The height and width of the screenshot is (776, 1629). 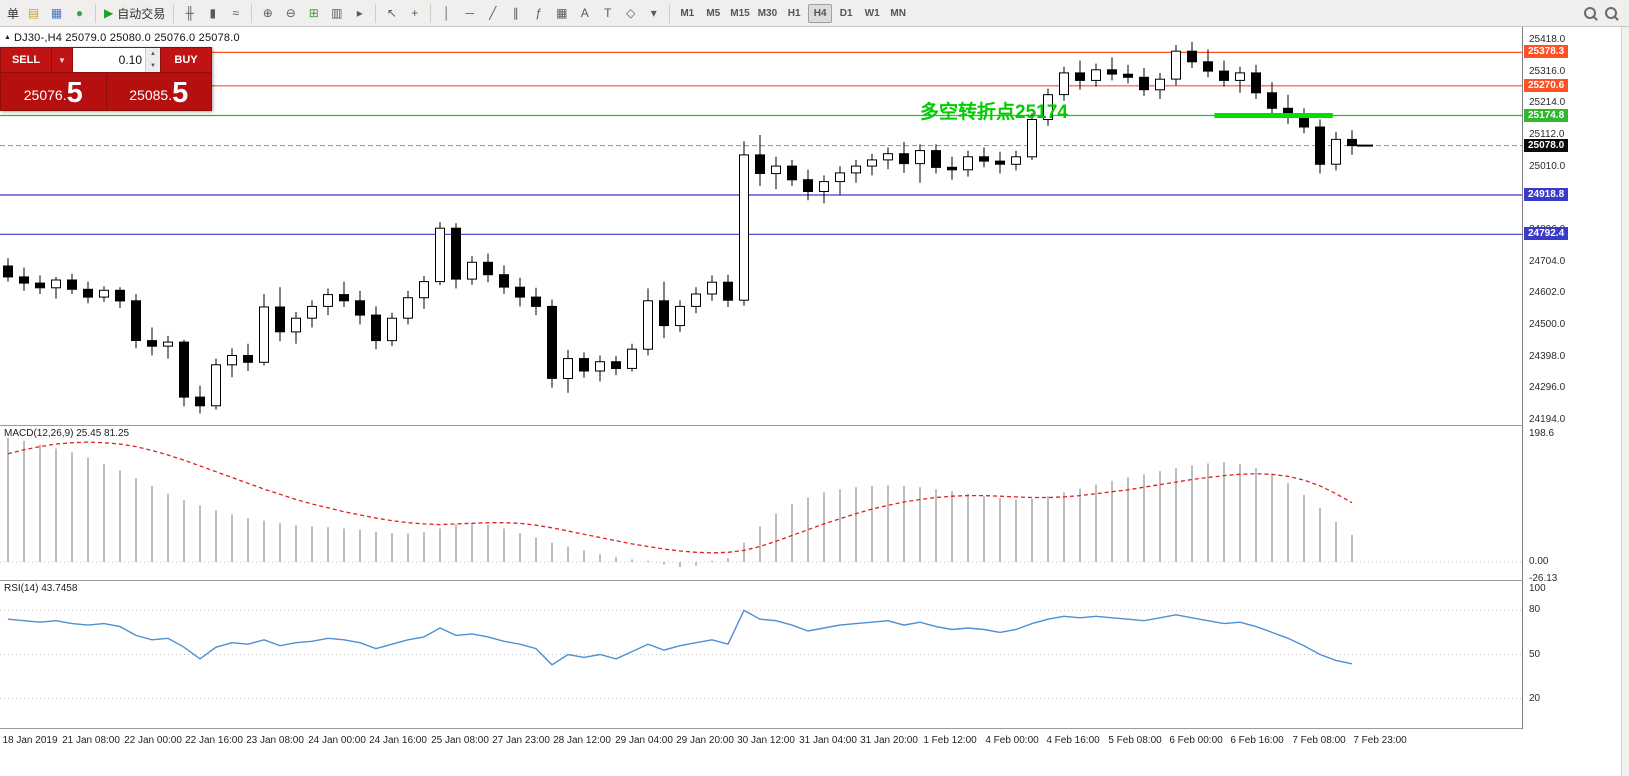 I want to click on line-chart-icon: ≈, so click(x=235, y=13).